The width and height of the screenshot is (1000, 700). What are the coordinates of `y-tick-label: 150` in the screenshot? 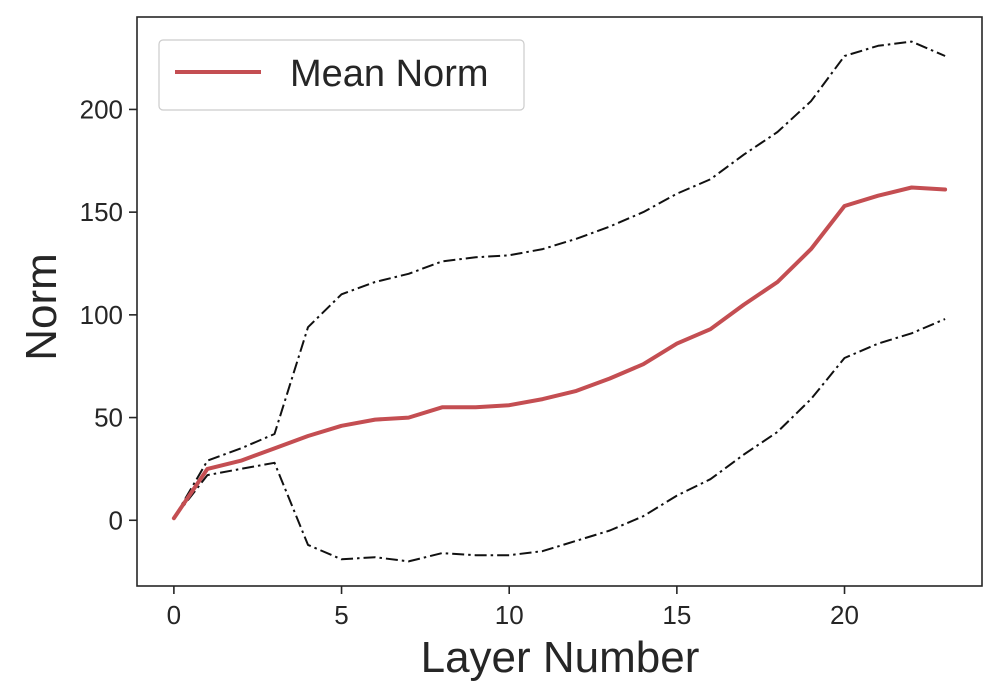 It's located at (101, 212).